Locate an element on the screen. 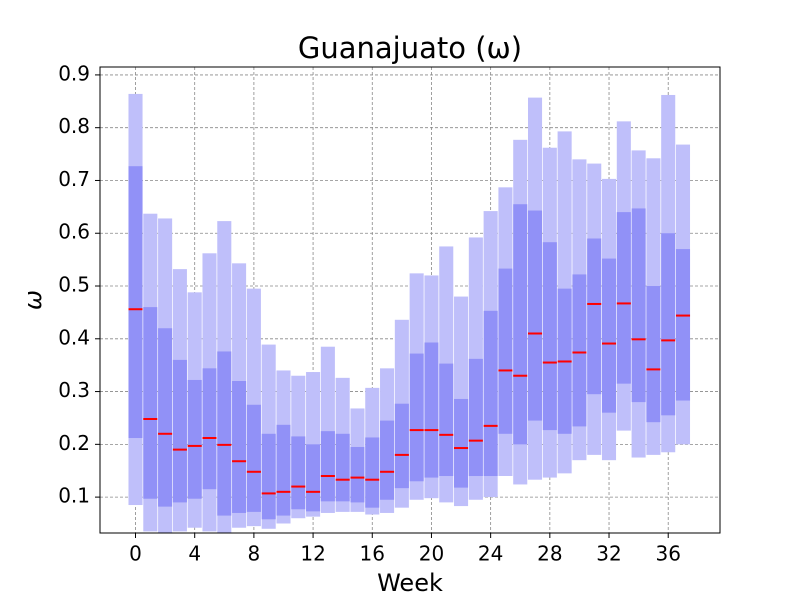 The height and width of the screenshot is (604, 800). x-axis-label: Week is located at coordinates (410, 583).